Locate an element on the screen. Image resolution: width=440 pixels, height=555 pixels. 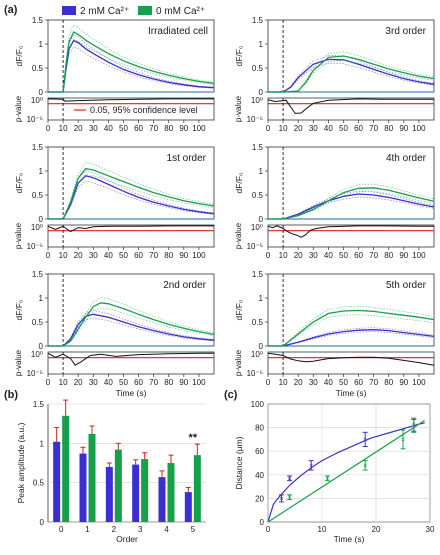
y-tick-label: 1 is located at coordinates (41, 44).